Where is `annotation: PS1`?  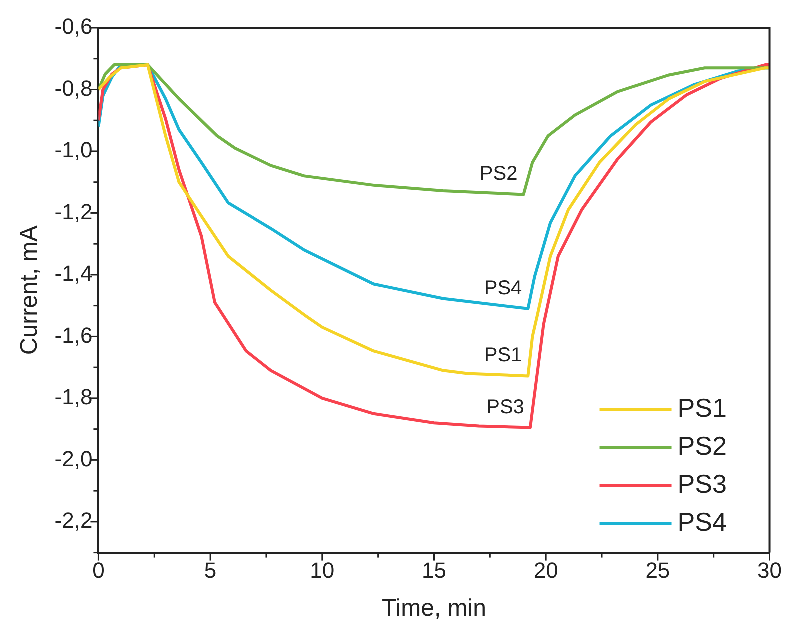
annotation: PS1 is located at coordinates (503, 355).